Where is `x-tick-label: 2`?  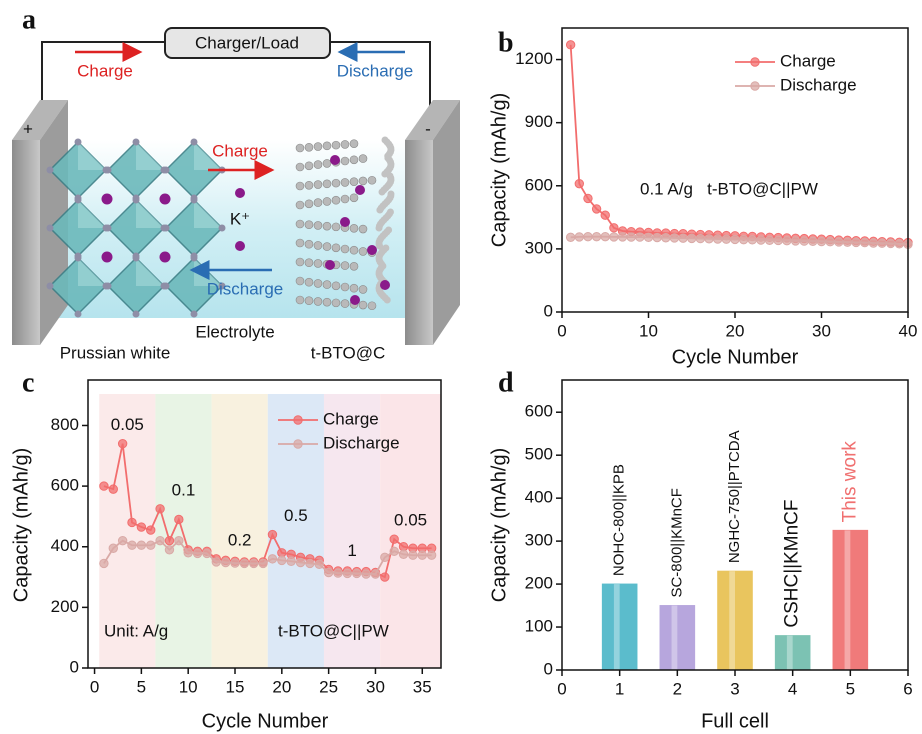
x-tick-label: 2 is located at coordinates (677, 688).